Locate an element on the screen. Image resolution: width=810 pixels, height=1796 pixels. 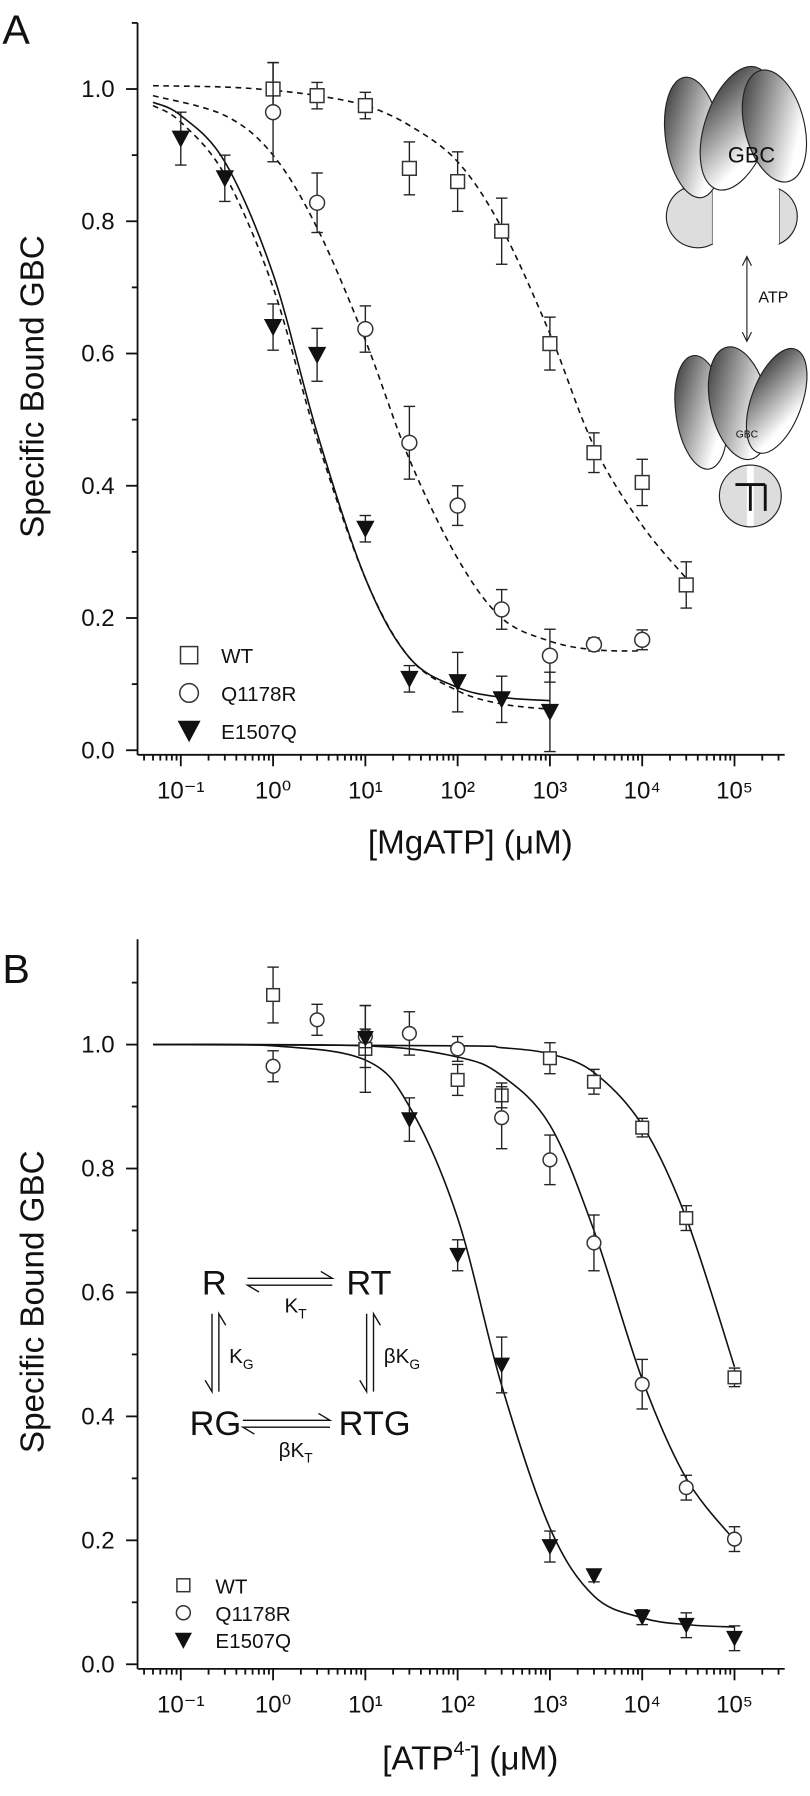
x-axis-label-part: ] (μM) is located at coordinates (514, 1759).